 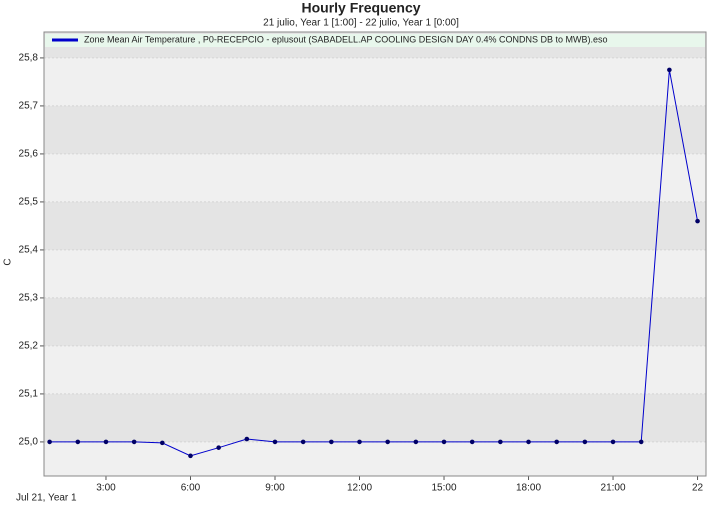 I want to click on y-tick-label: 25,4, so click(x=29, y=250).